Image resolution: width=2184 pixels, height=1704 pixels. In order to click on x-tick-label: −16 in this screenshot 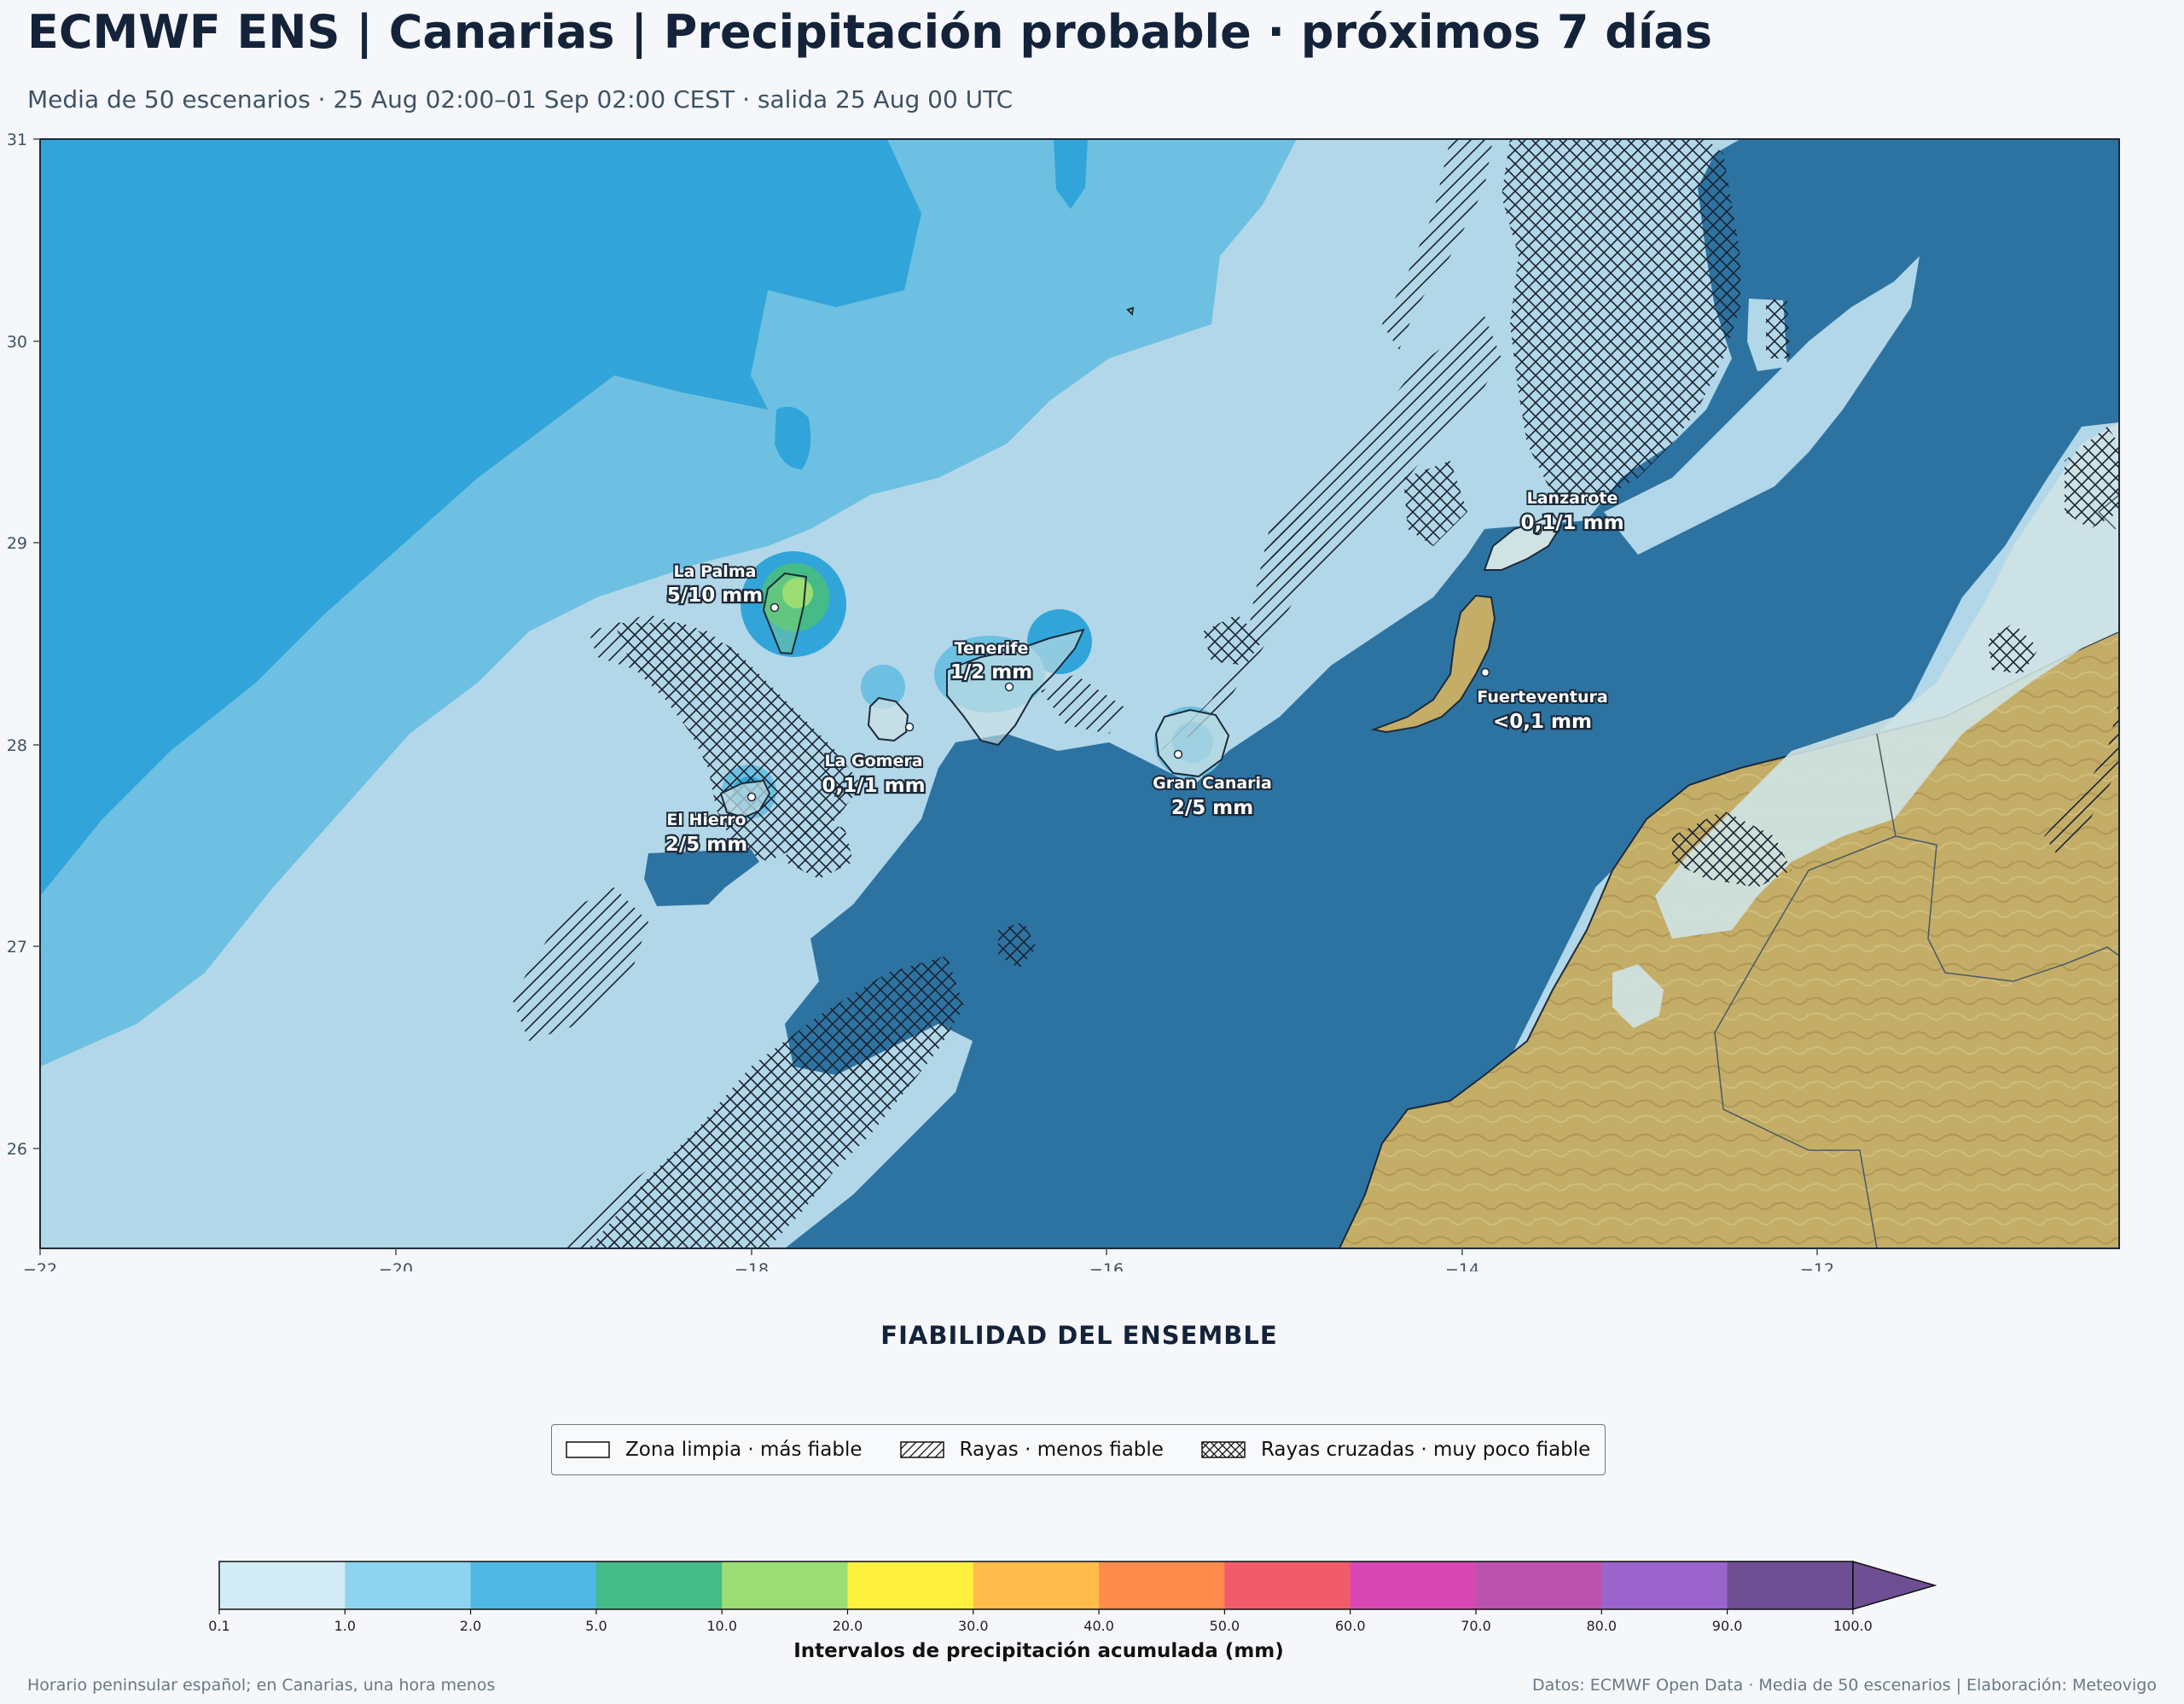, I will do `click(1106, 1265)`.